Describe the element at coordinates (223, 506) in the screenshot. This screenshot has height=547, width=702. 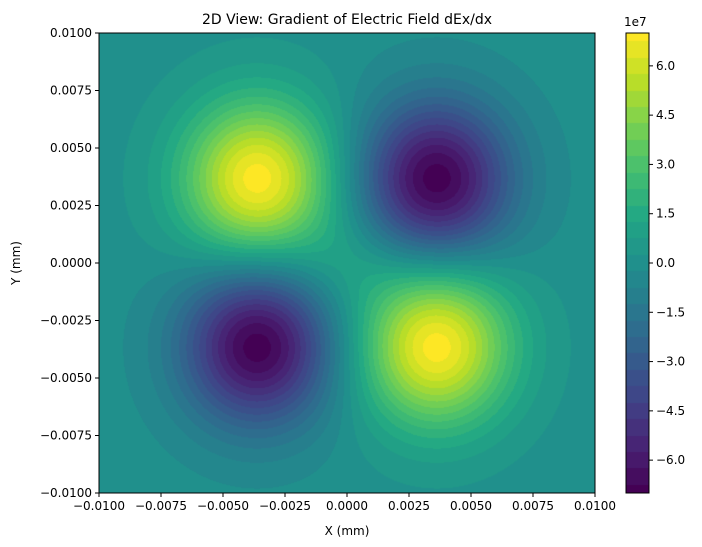
I see `x-tick-label: −0.0050` at that location.